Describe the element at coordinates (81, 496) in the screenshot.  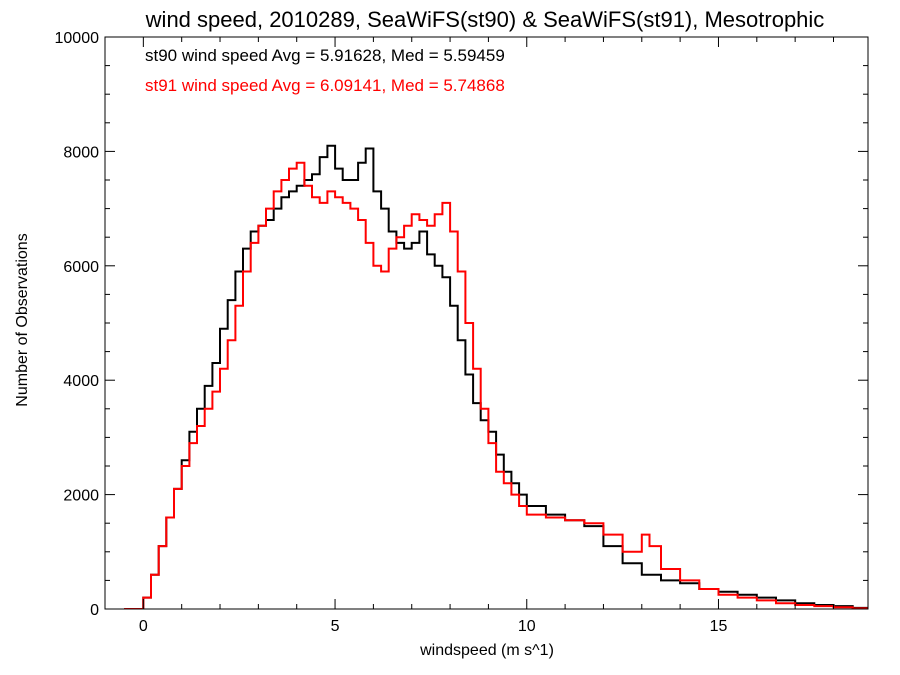
I see `y-tick-label: 2000` at that location.